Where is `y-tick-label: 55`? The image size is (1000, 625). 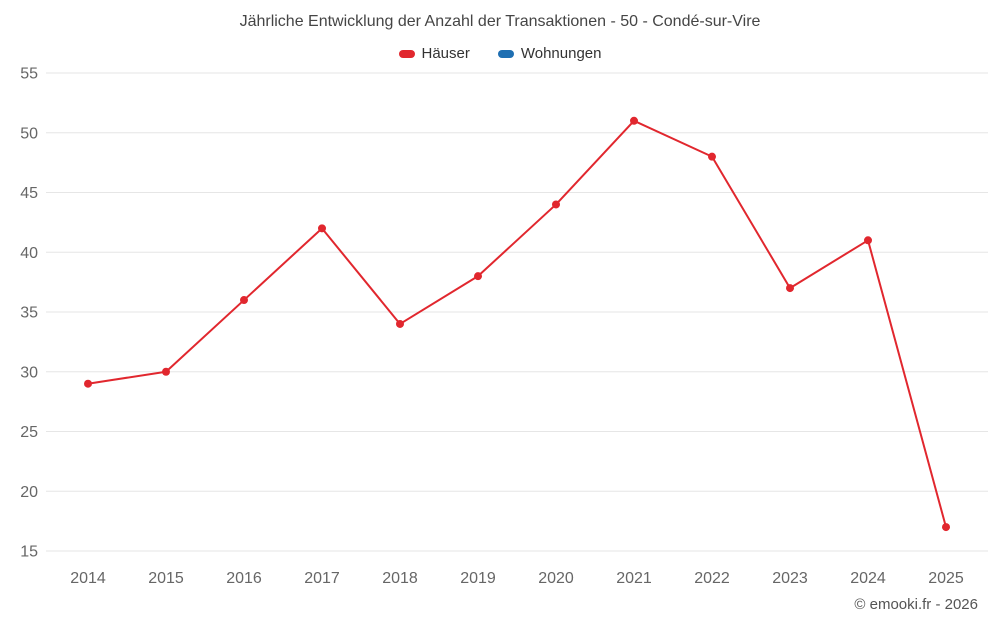
y-tick-label: 55 is located at coordinates (29, 74).